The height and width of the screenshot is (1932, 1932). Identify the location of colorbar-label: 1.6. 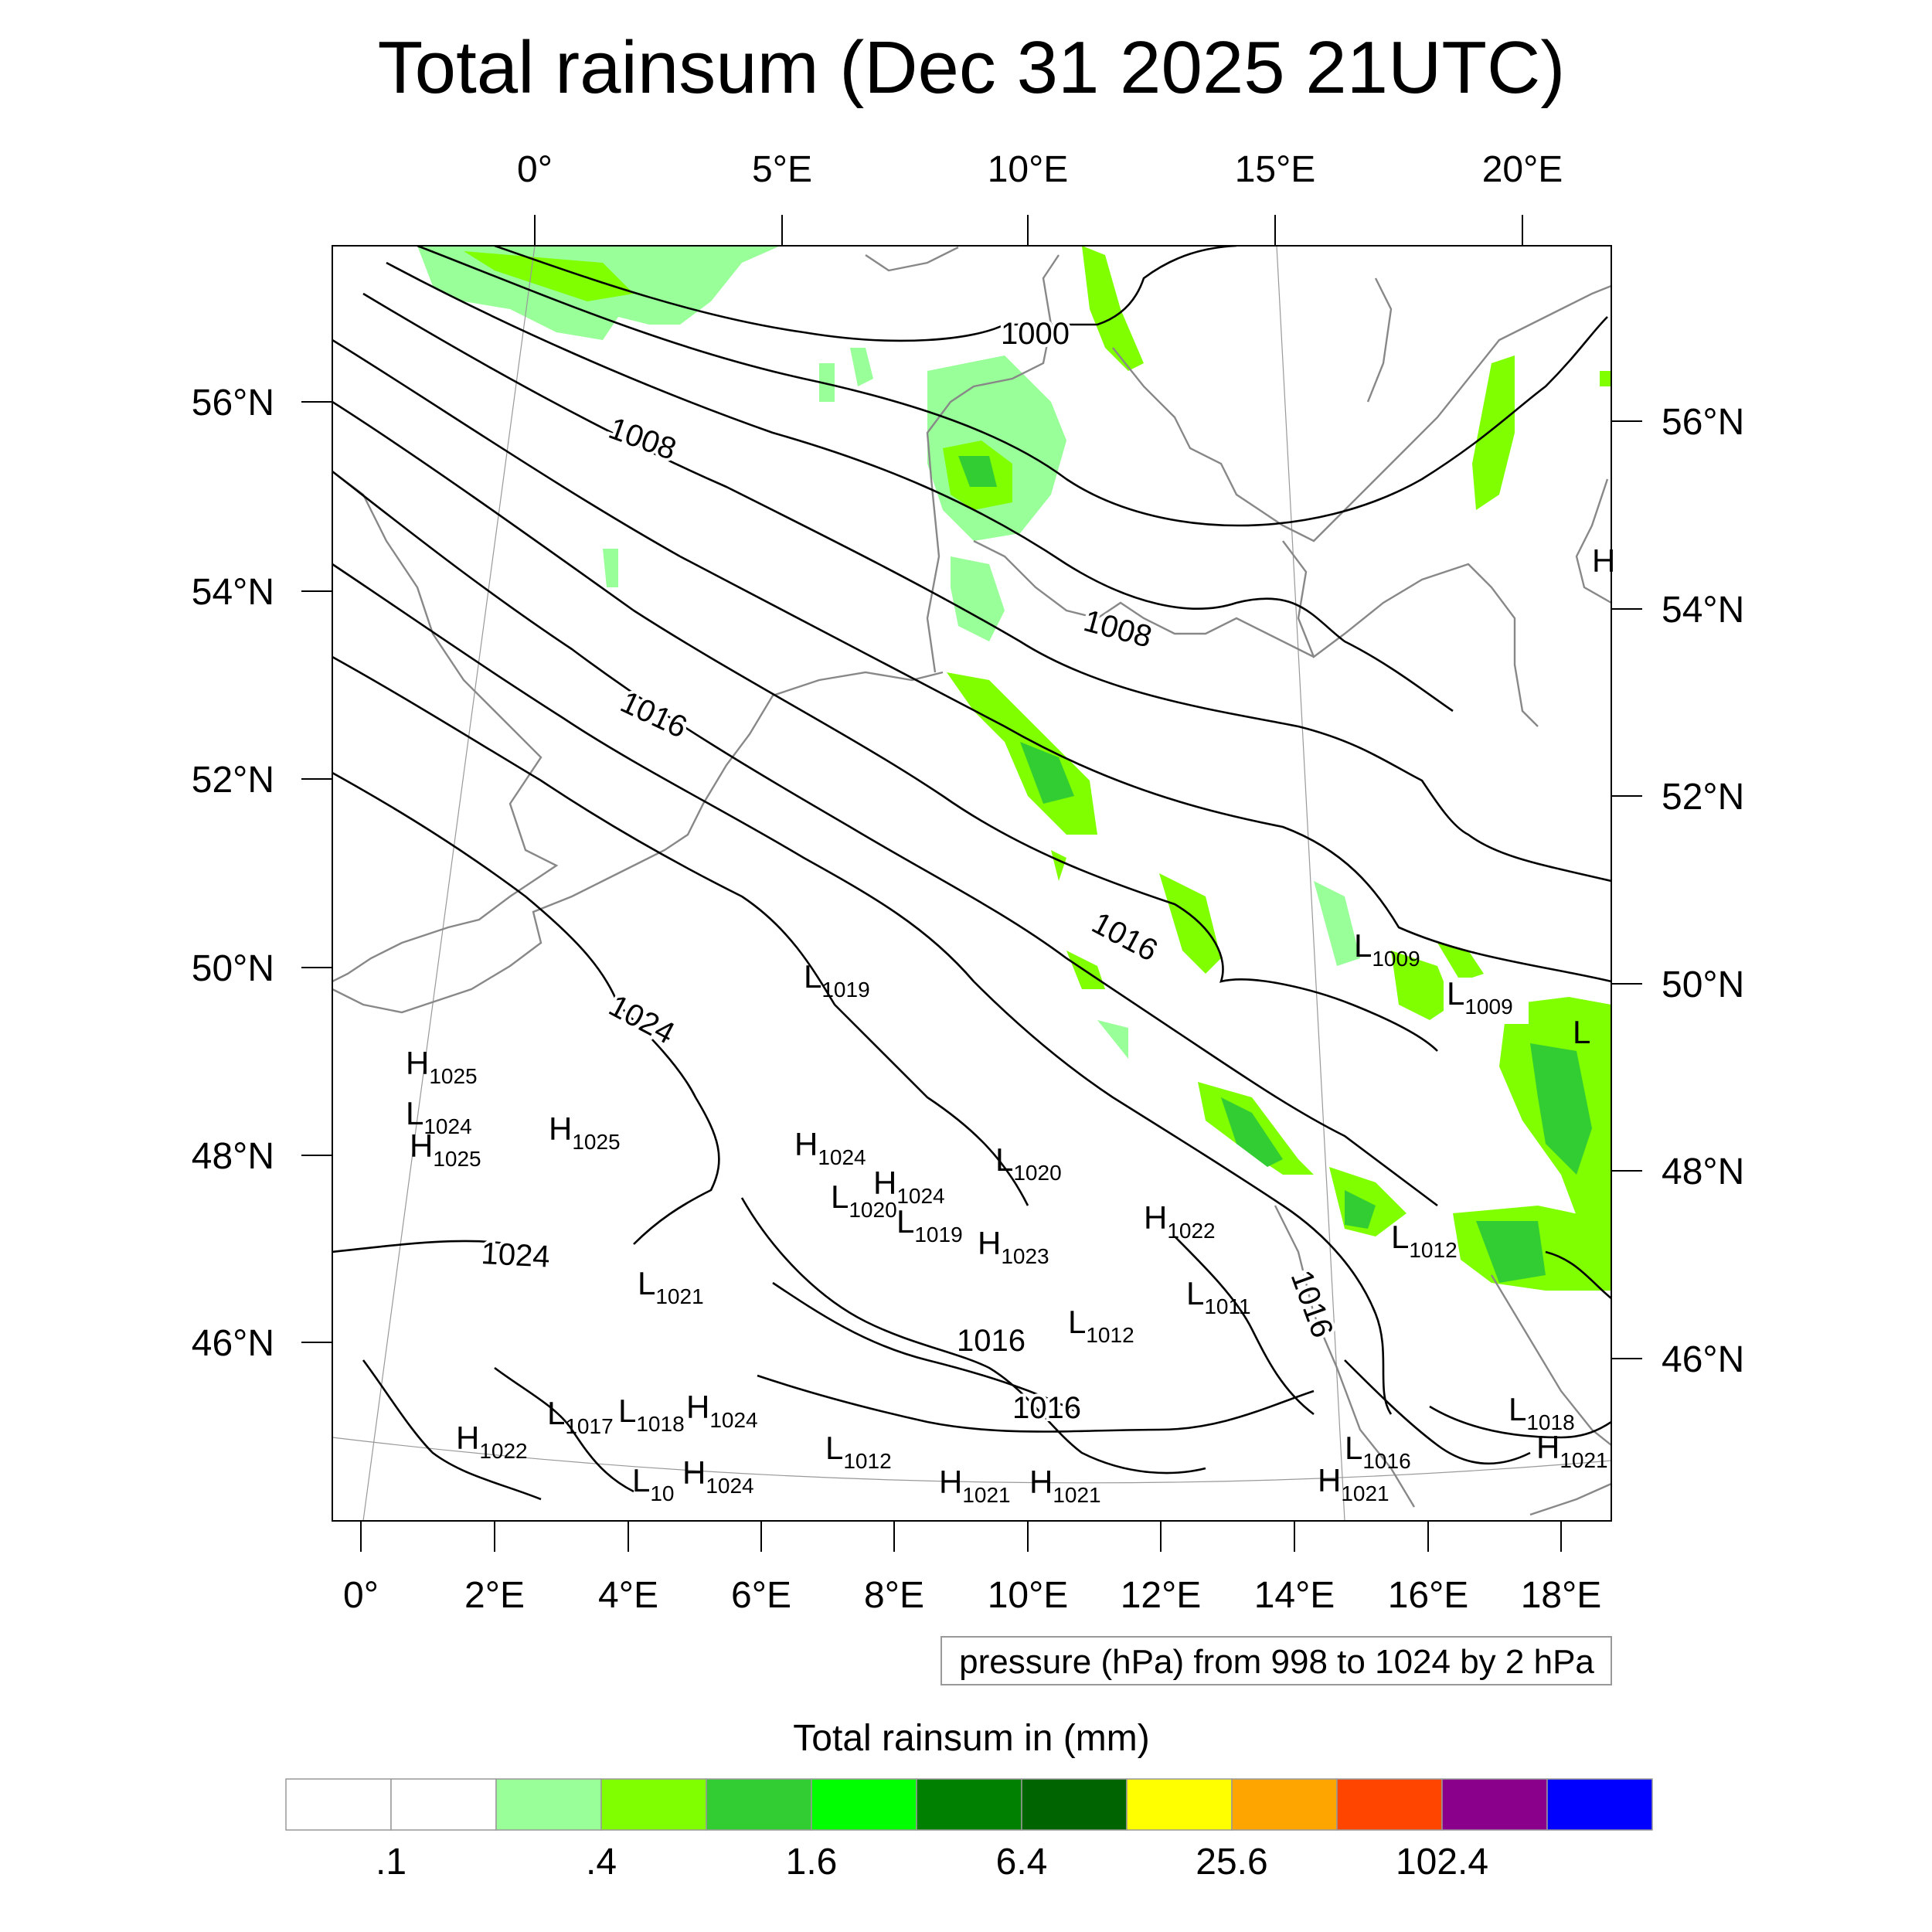
(812, 1863).